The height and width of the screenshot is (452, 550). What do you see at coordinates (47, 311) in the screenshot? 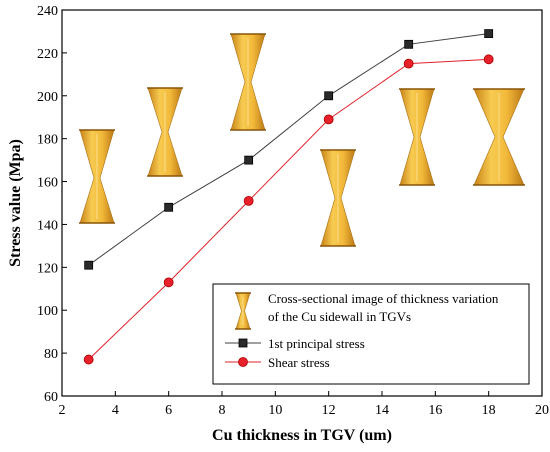
I see `y-tick-label: 100` at bounding box center [47, 311].